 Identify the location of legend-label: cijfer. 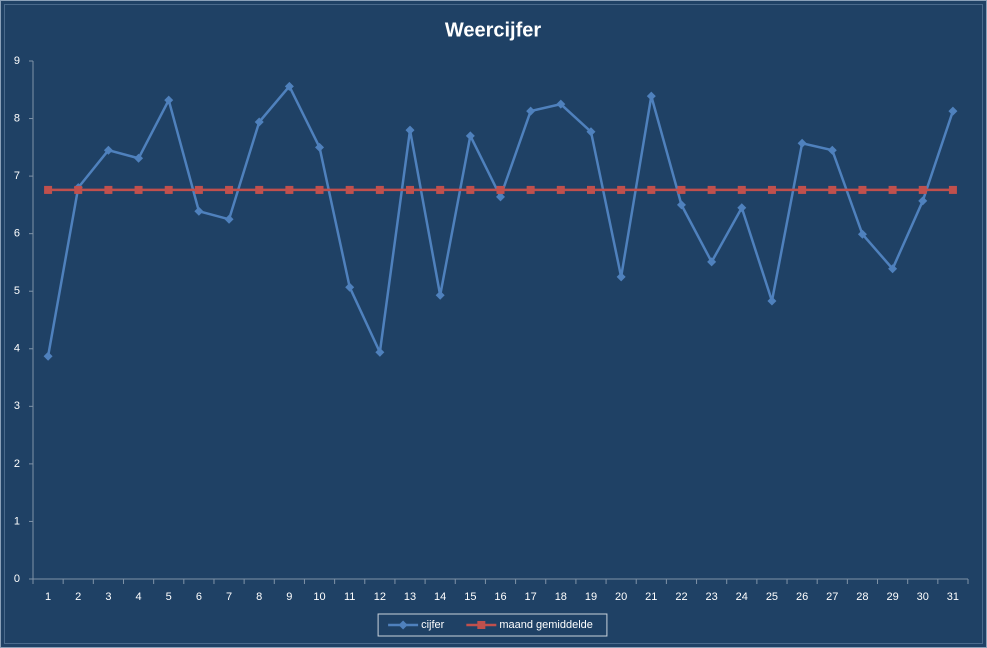
(433, 625).